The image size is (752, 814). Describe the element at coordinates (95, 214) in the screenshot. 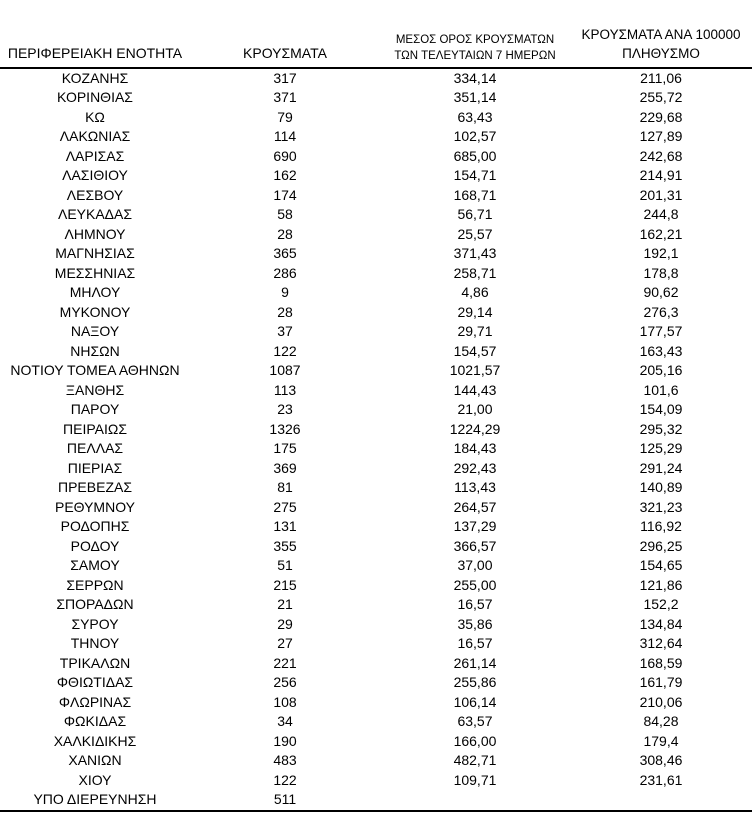

I see `region-cell: ΛΕΥΚΑΔΑΣ` at that location.